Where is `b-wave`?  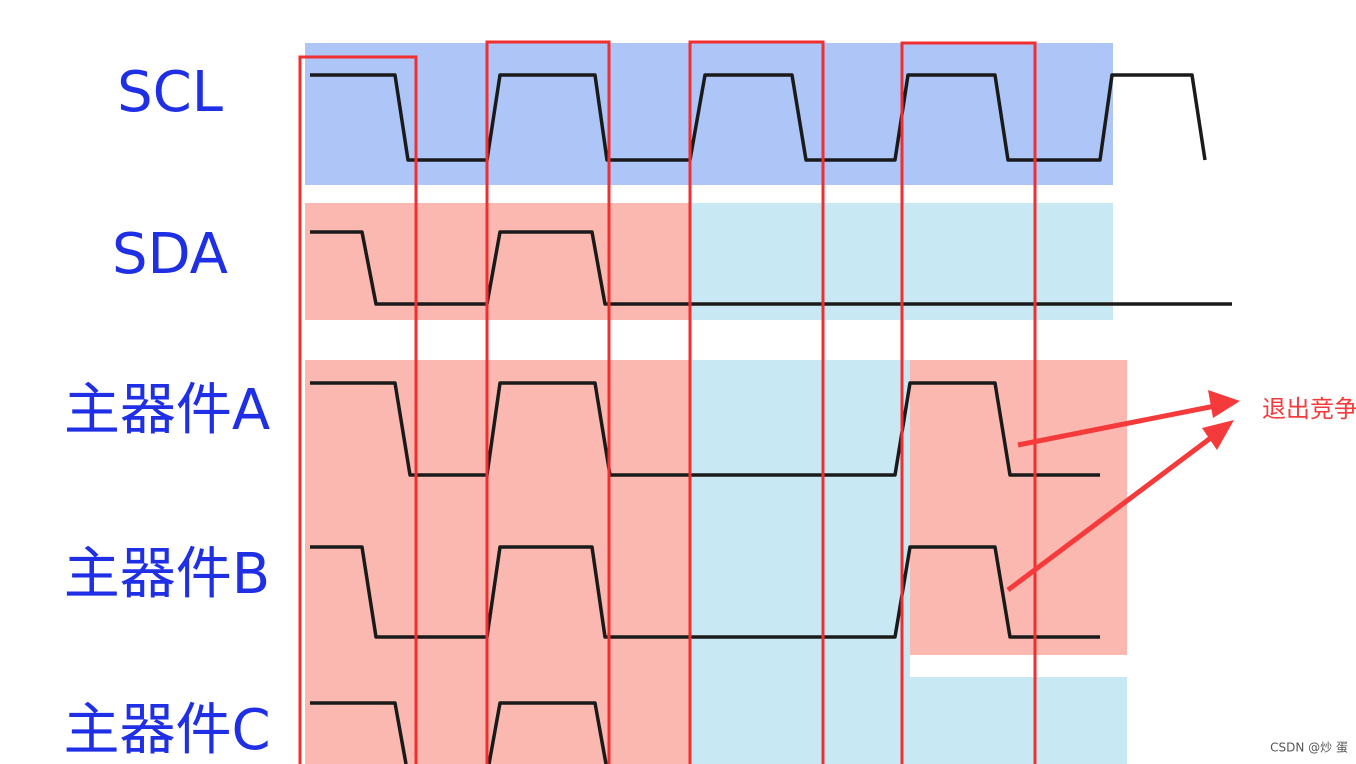
b-wave is located at coordinates (705, 592).